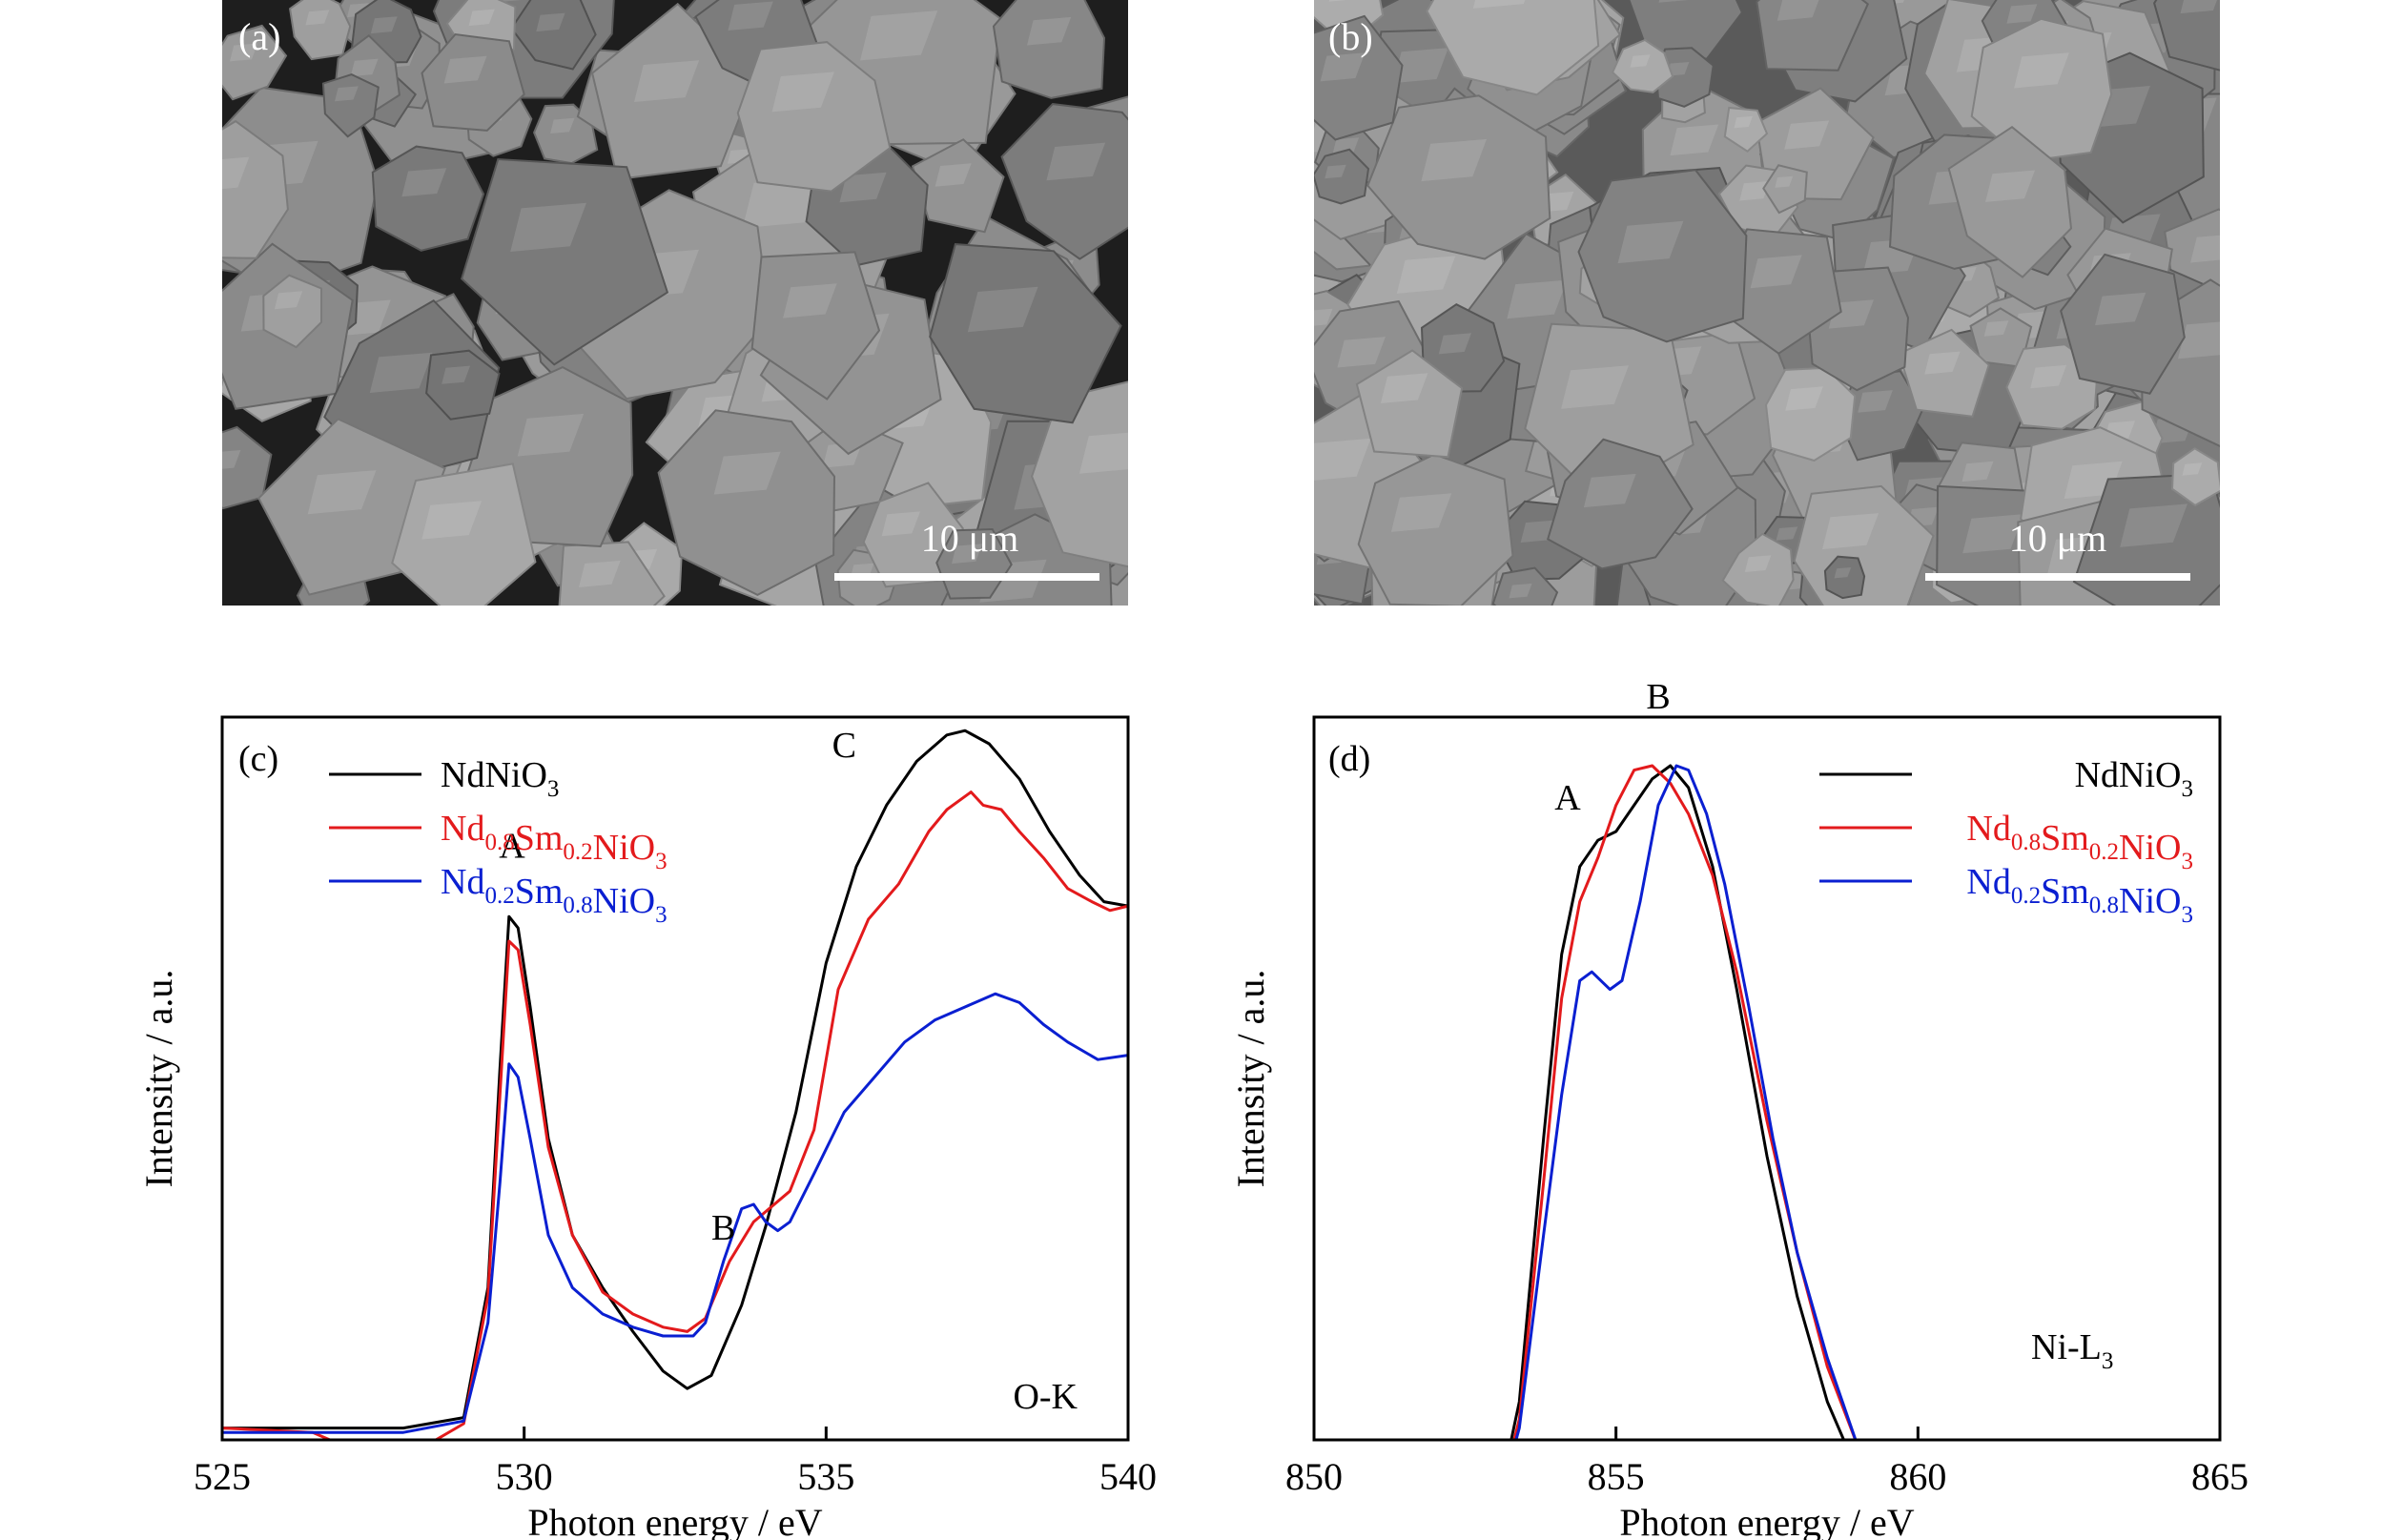  What do you see at coordinates (500, 778) in the screenshot?
I see `legend-entry: NdNiO3` at bounding box center [500, 778].